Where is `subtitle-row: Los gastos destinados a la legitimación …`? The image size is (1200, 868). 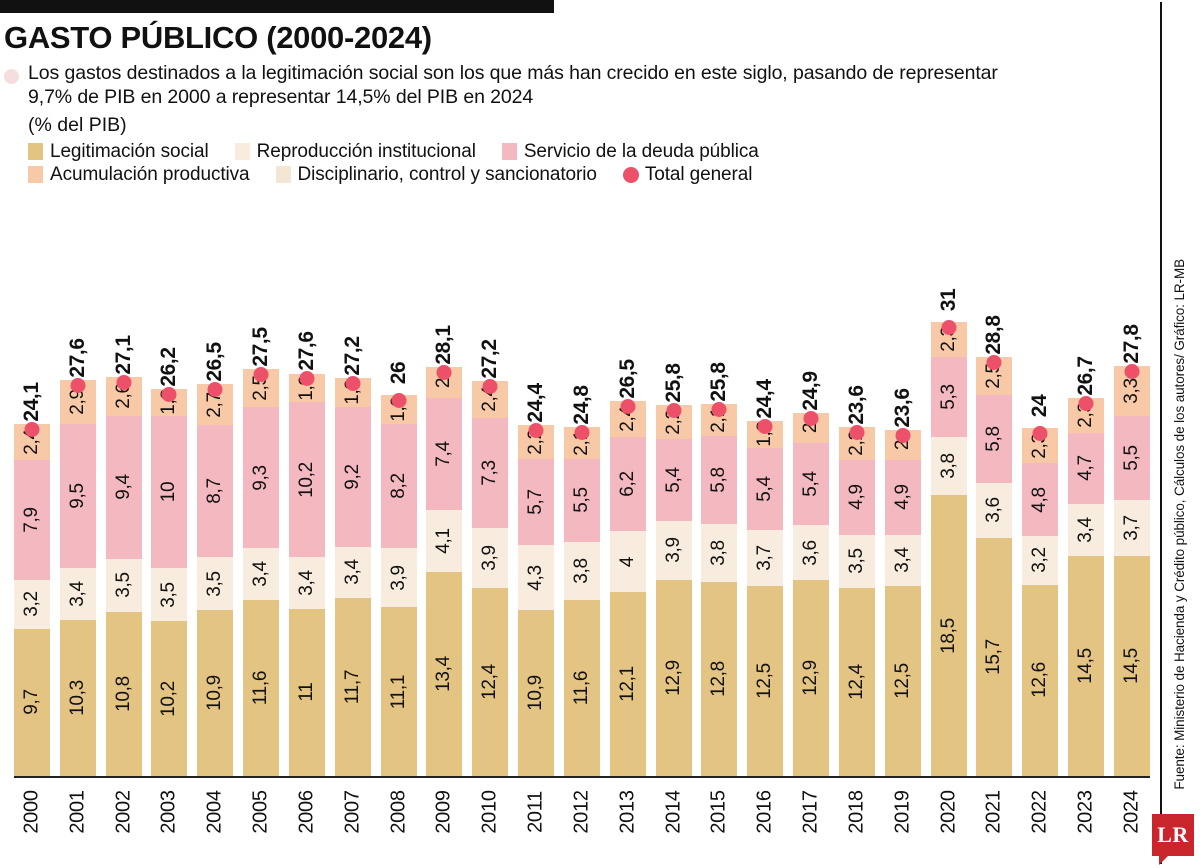
subtitle-row: Los gastos destinados a la legitimación … is located at coordinates (569, 85).